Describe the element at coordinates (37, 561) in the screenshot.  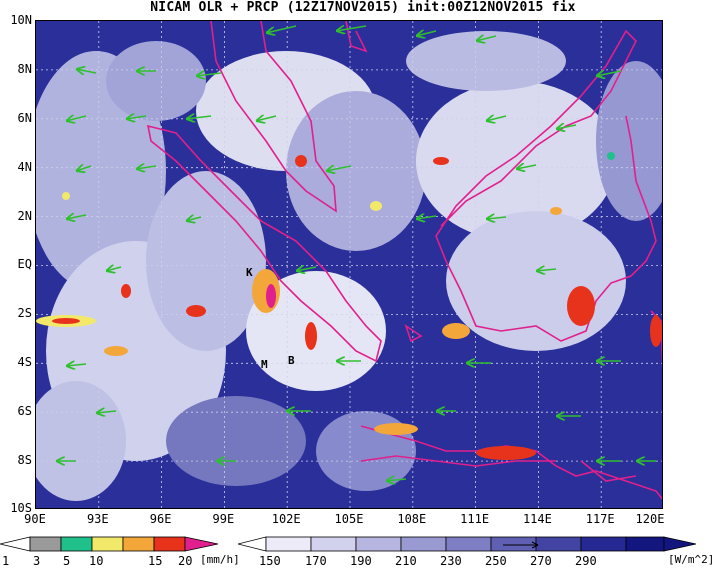
I see `precip-tick: 3` at that location.